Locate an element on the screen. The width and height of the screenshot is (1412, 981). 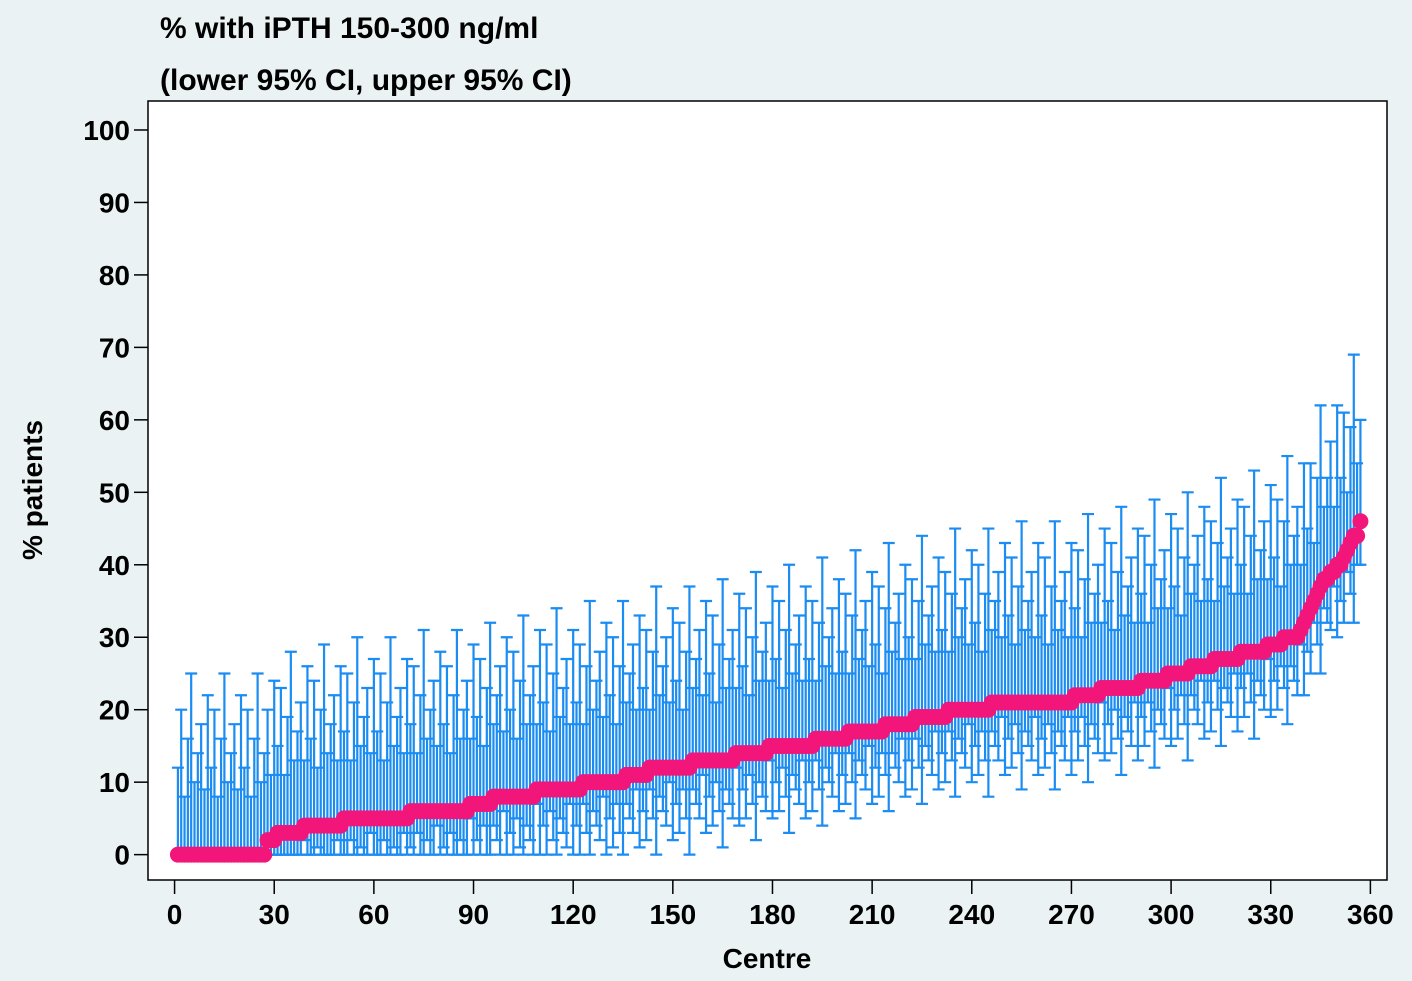
x-tick-label: 90 is located at coordinates (473, 914).